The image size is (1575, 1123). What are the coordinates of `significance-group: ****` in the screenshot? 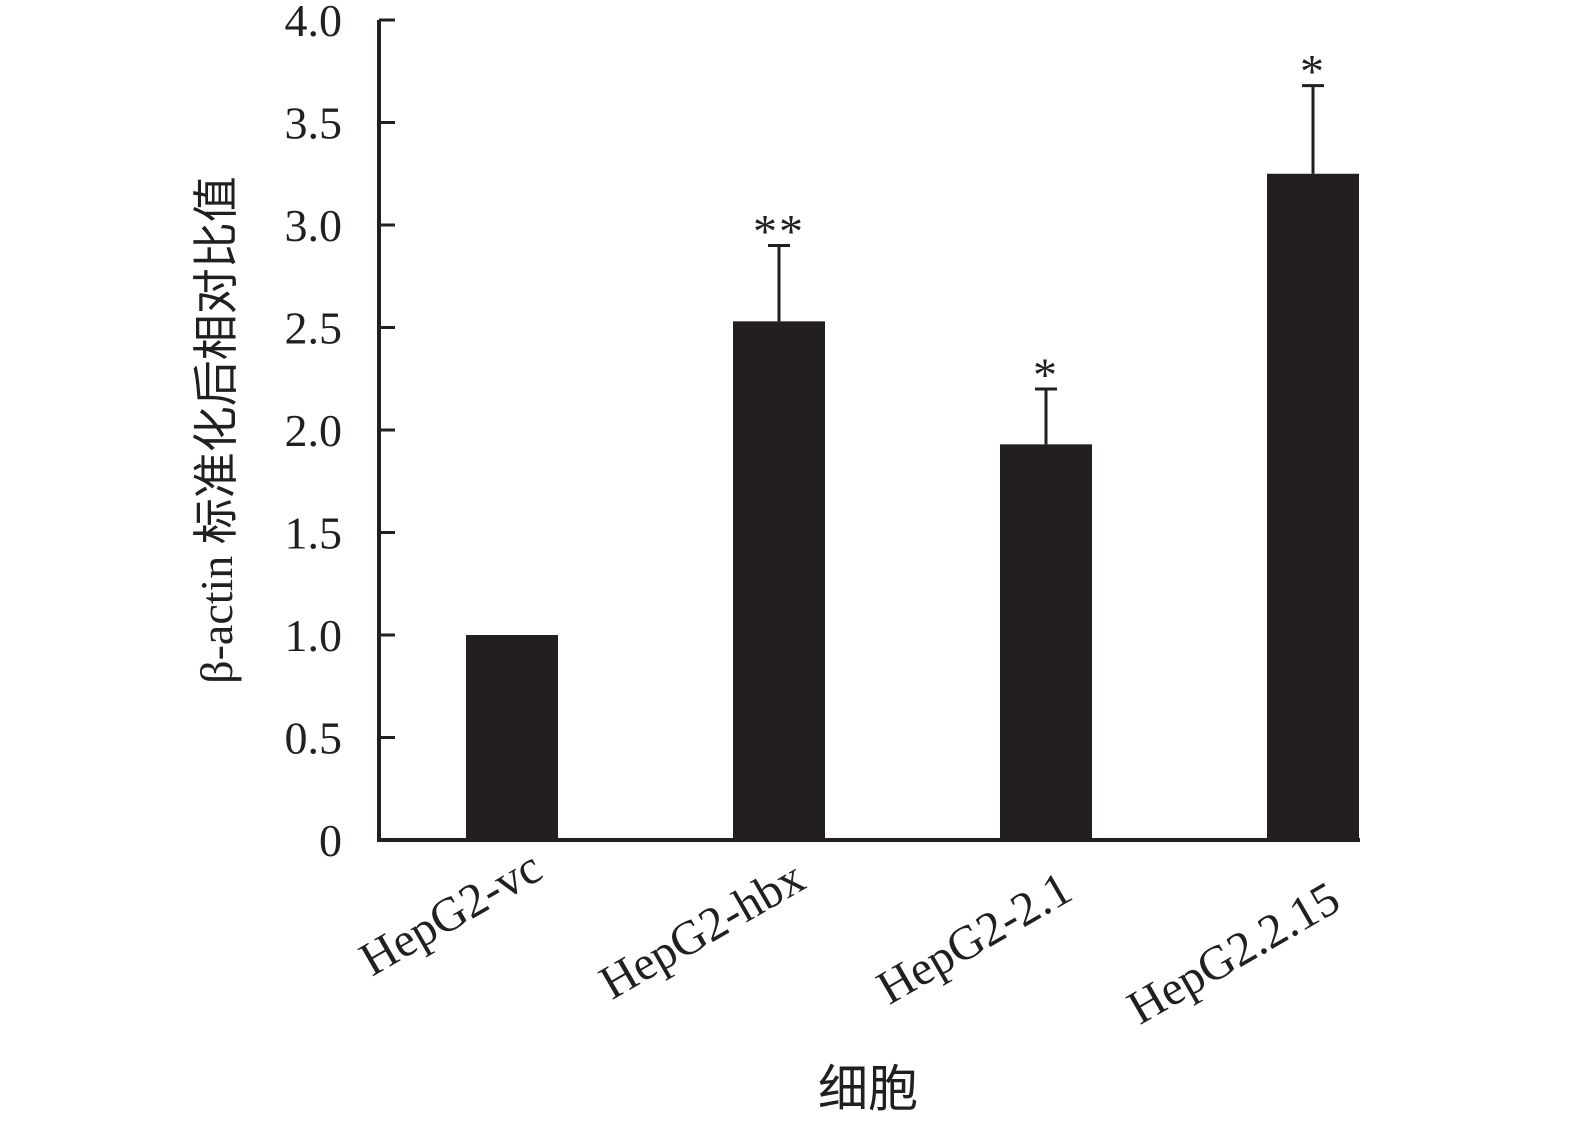 It's located at (1039, 224).